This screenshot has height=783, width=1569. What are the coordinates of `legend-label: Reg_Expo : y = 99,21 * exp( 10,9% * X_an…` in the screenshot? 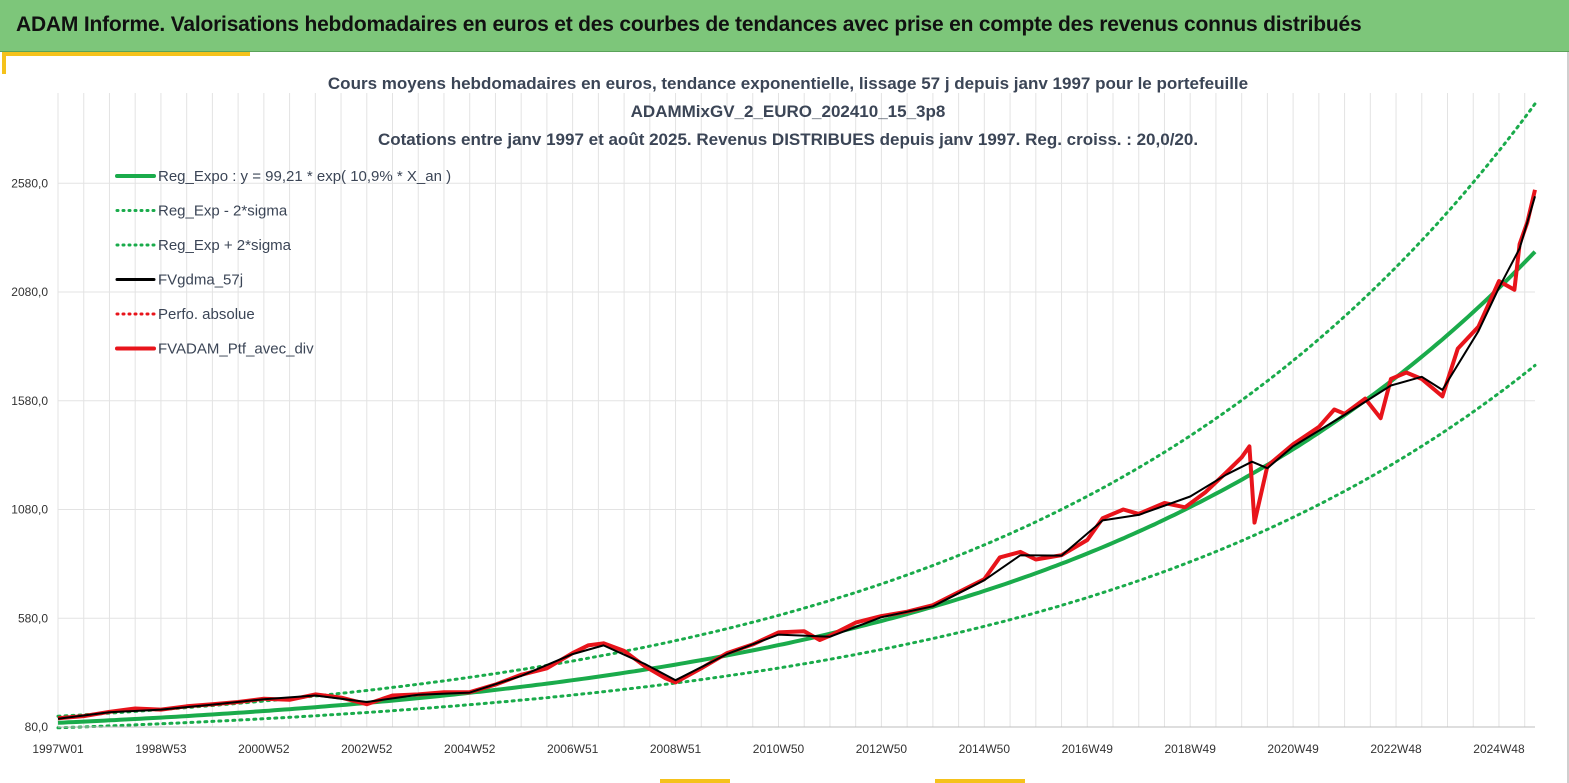 It's located at (304, 176).